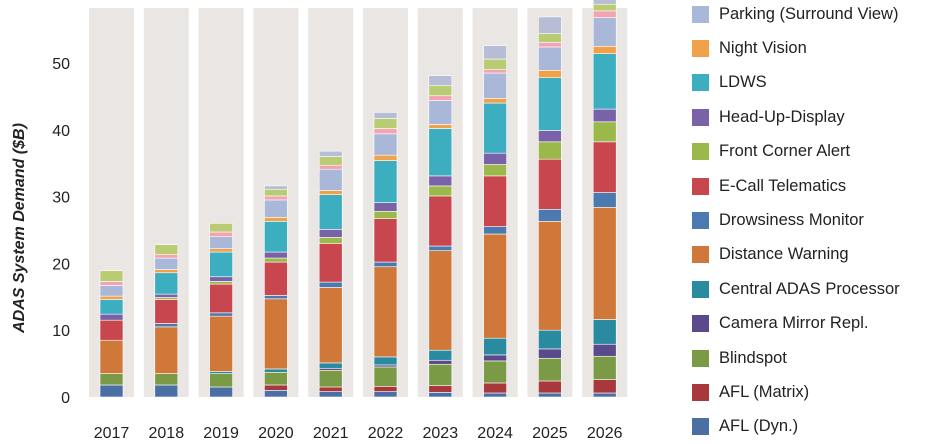 The image size is (939, 444). I want to click on y-tick-label: 20, so click(61, 264).